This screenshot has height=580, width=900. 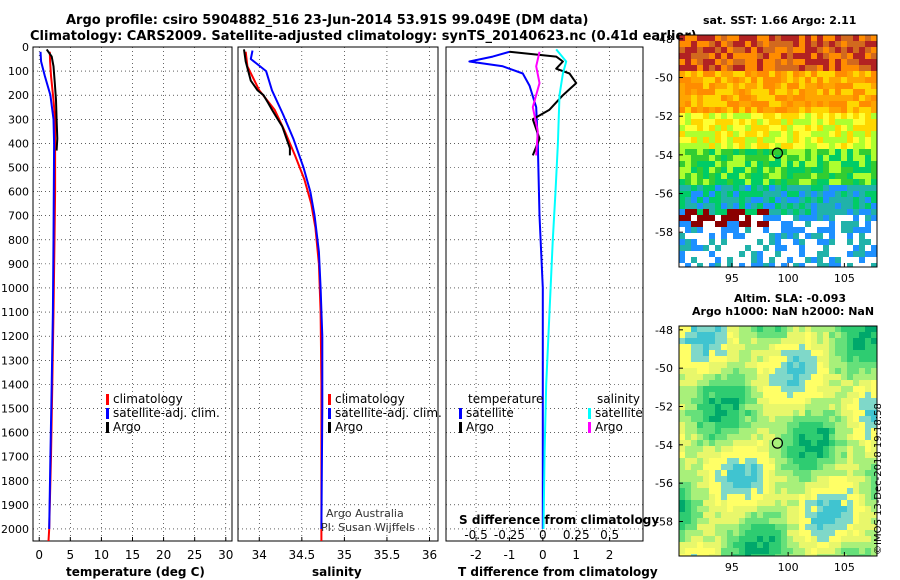 What do you see at coordinates (329, 413) in the screenshot?
I see `sal-legend-swatch` at bounding box center [329, 413].